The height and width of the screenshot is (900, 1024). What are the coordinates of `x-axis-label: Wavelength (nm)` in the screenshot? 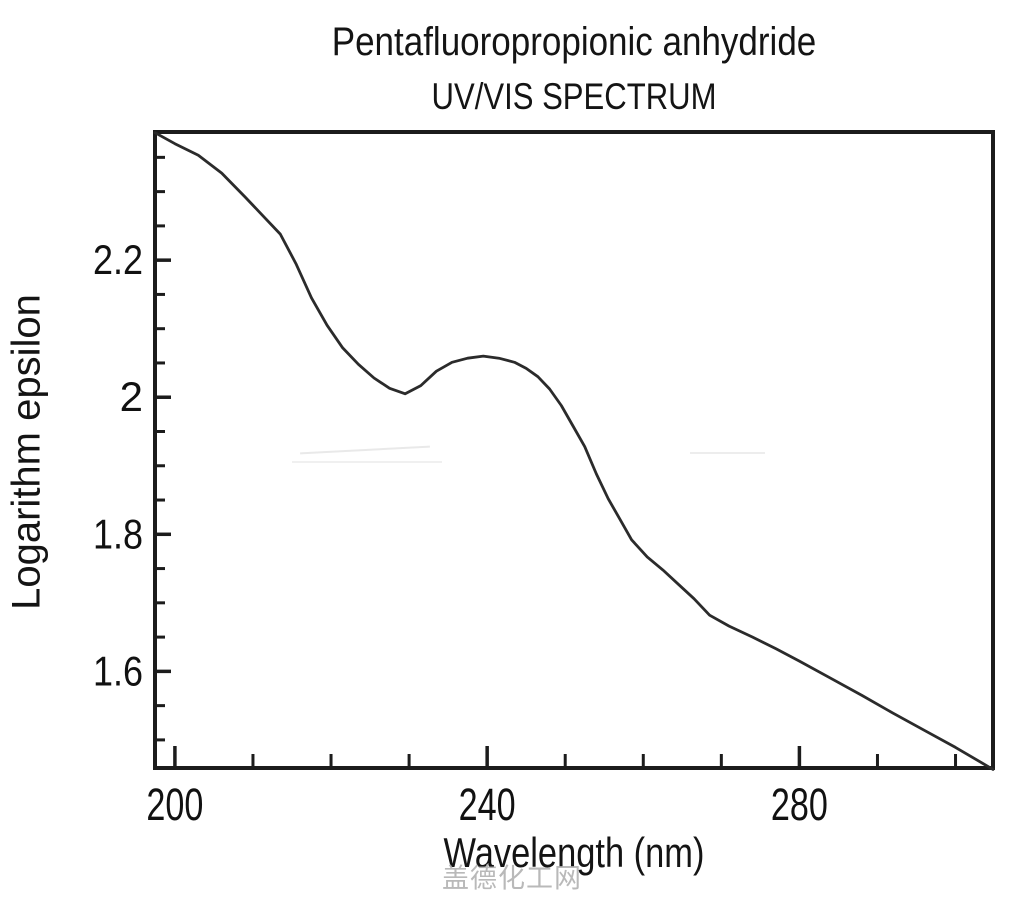 It's located at (574, 852).